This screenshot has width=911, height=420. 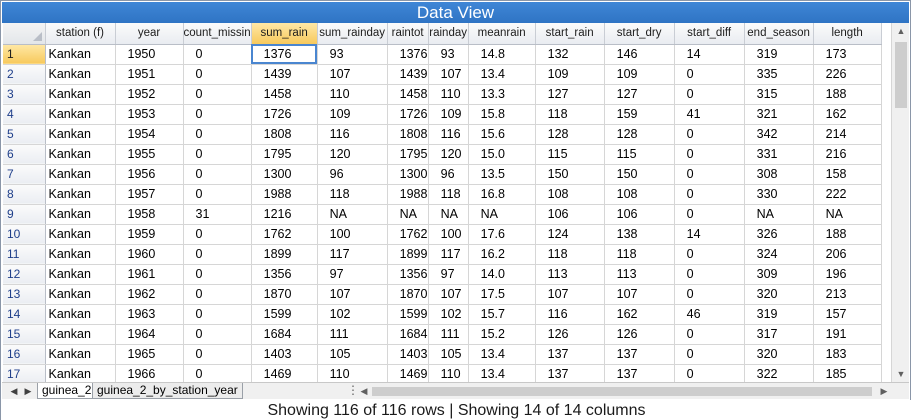 I want to click on table-cell: 1870, so click(x=284, y=294).